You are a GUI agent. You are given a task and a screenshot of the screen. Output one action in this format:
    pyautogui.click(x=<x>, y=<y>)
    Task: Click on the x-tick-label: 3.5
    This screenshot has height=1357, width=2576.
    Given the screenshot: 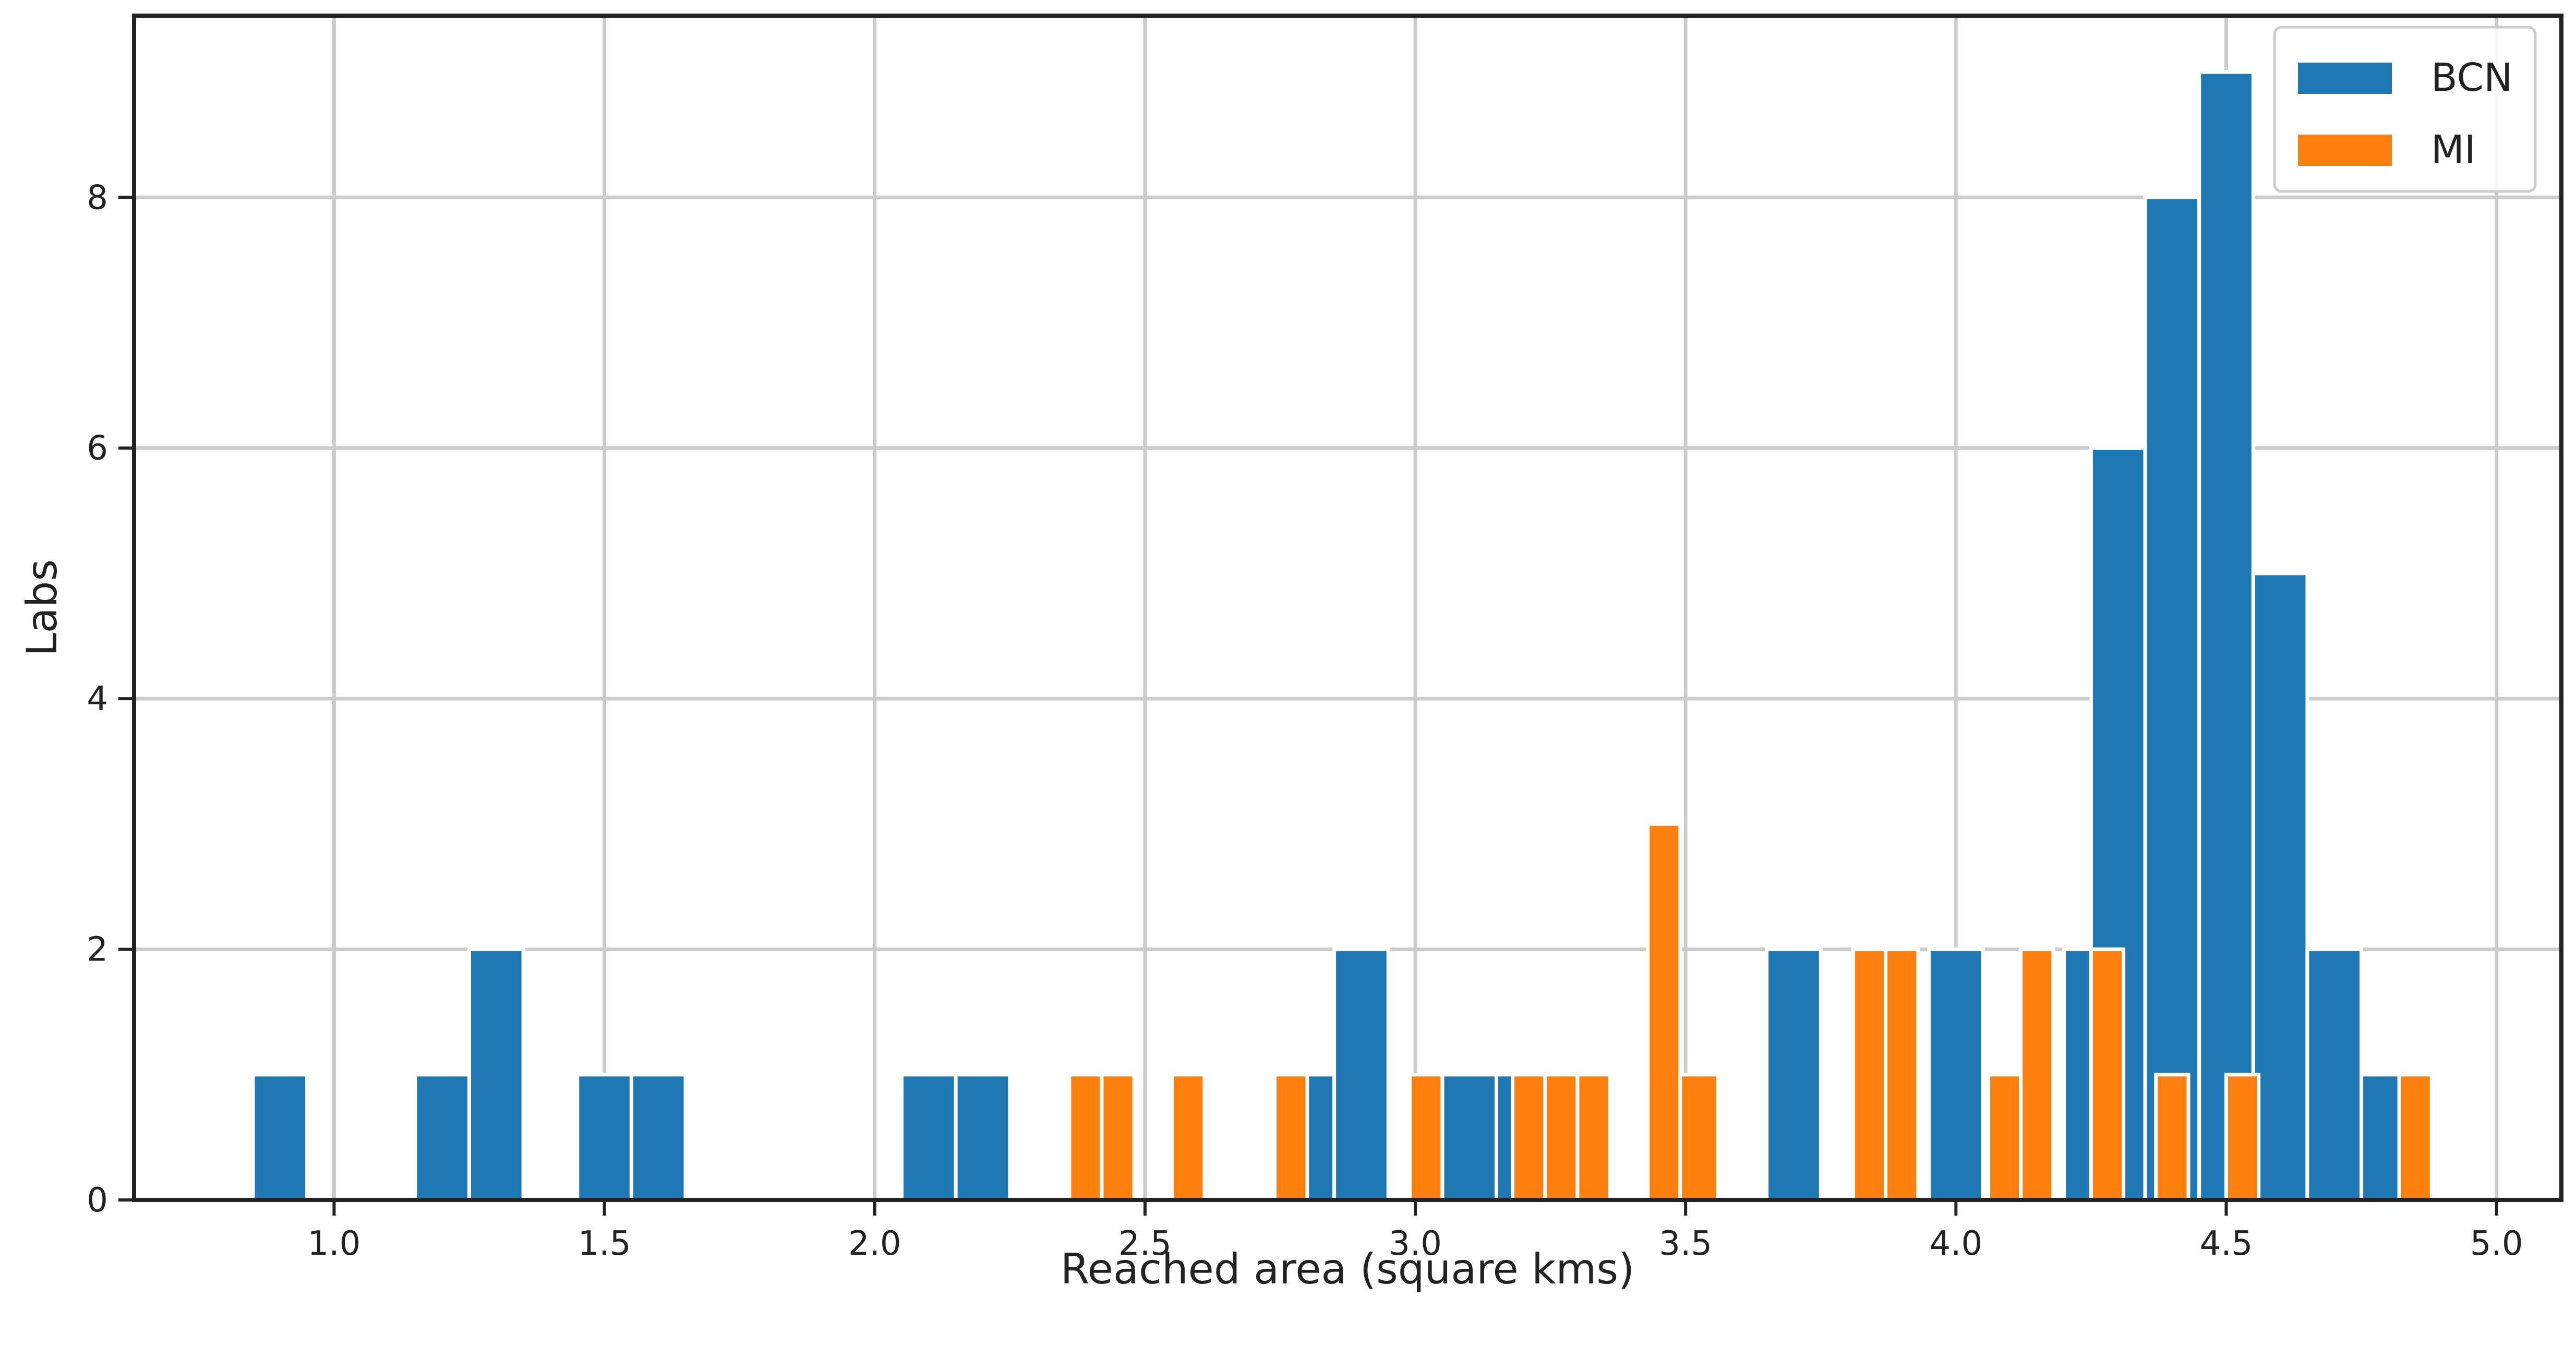 What is the action you would take?
    pyautogui.click(x=1685, y=1243)
    